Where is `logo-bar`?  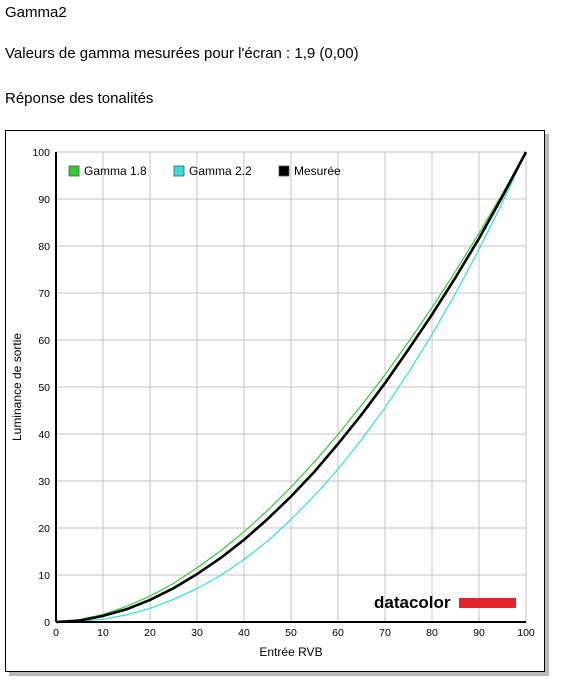 logo-bar is located at coordinates (487, 603).